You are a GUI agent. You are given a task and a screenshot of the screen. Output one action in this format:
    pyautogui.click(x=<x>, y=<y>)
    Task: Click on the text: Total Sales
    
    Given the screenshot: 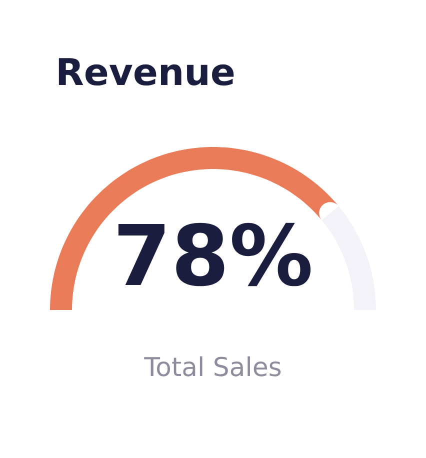 What is the action you would take?
    pyautogui.click(x=212, y=366)
    